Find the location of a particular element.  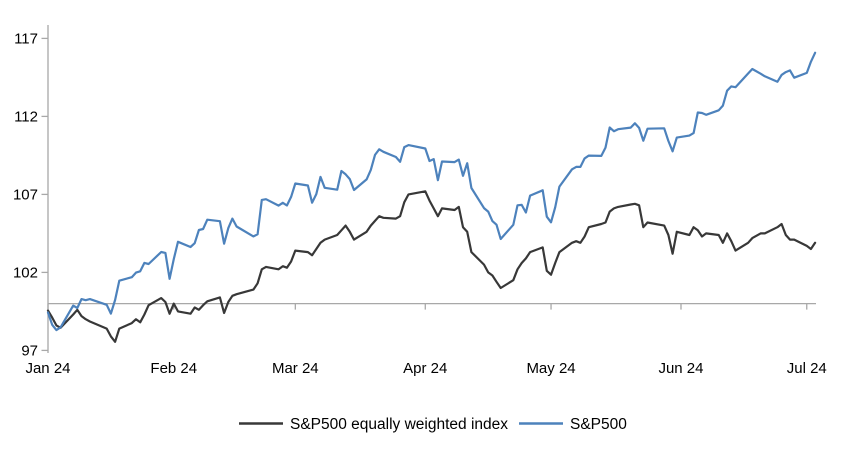

x-tick-label-3: Apr 24 is located at coordinates (425, 368).